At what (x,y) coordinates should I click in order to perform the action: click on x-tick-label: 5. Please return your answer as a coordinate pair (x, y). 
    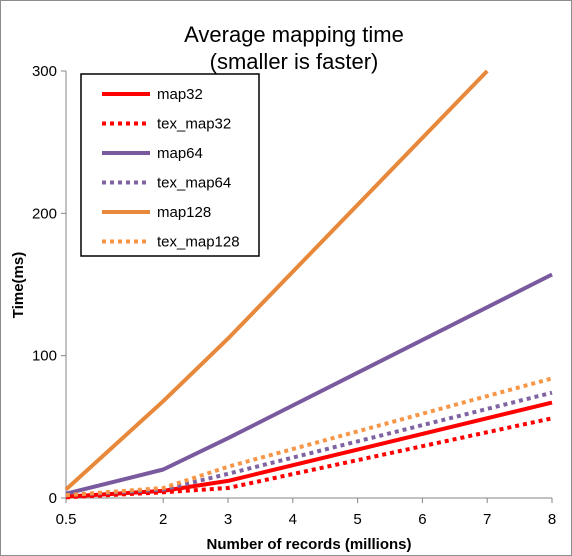
    Looking at the image, I should click on (357, 519).